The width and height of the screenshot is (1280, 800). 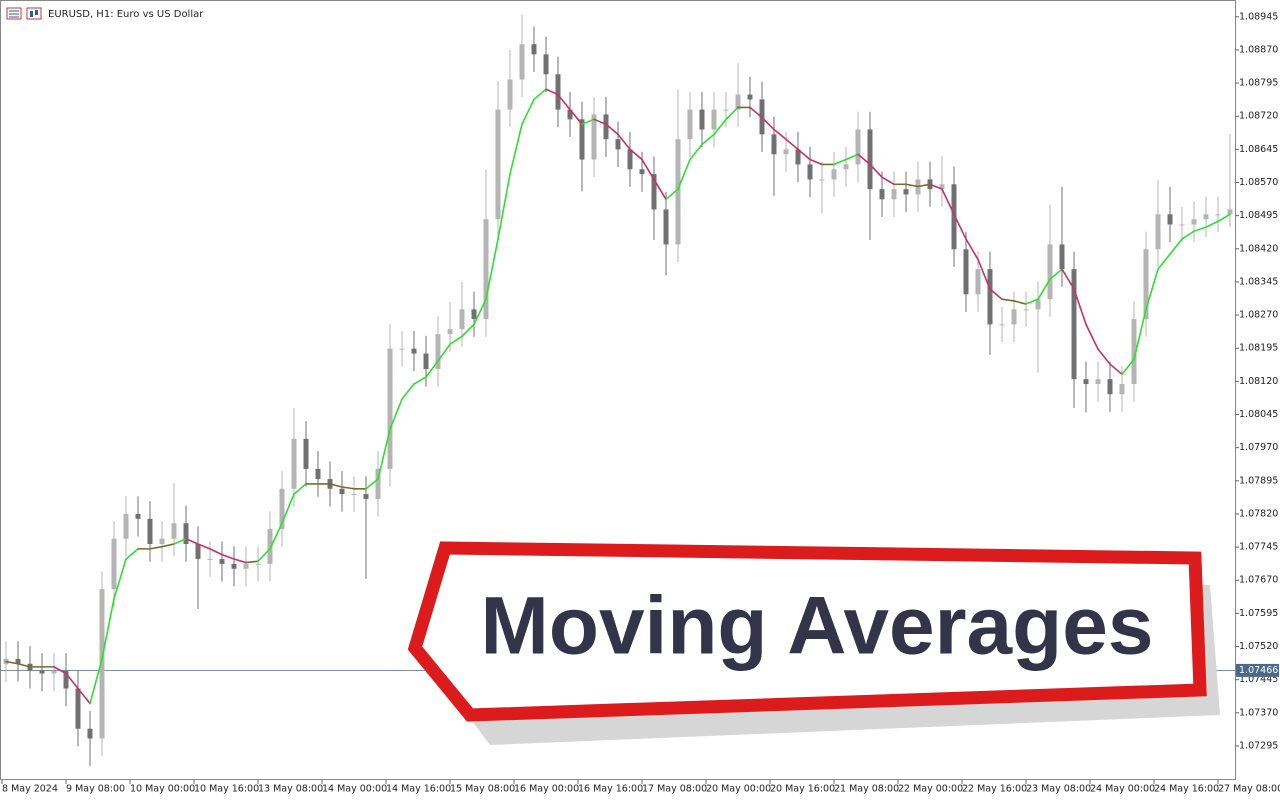 What do you see at coordinates (31, 14) in the screenshot?
I see `icon` at bounding box center [31, 14].